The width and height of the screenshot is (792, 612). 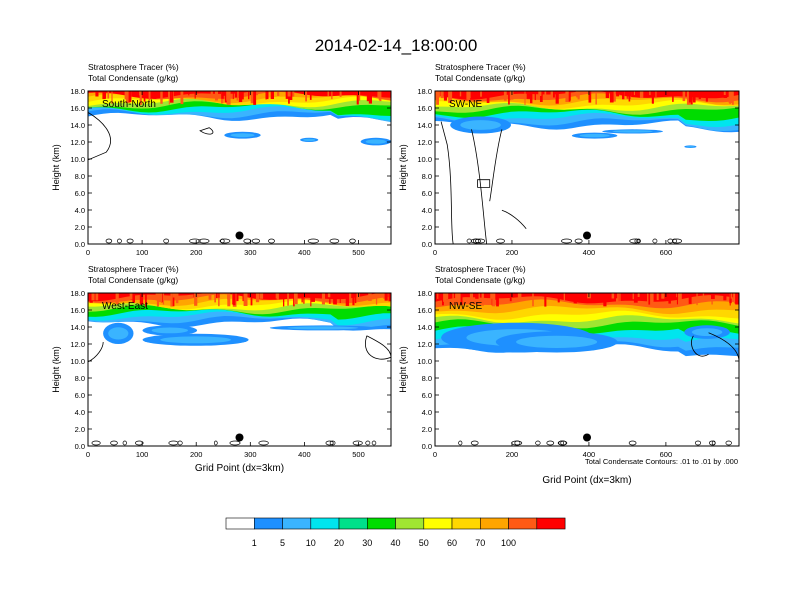 I want to click on colorbar-label: 1, so click(x=254, y=543).